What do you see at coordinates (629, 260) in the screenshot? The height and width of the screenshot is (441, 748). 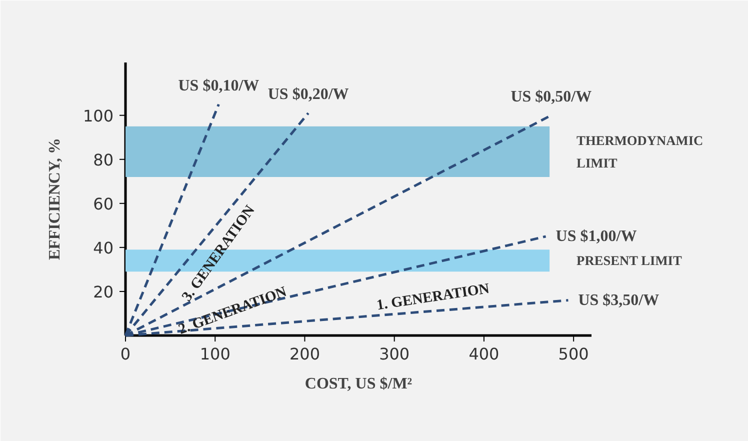 I see `band-label: PRESENT LIMIT` at bounding box center [629, 260].